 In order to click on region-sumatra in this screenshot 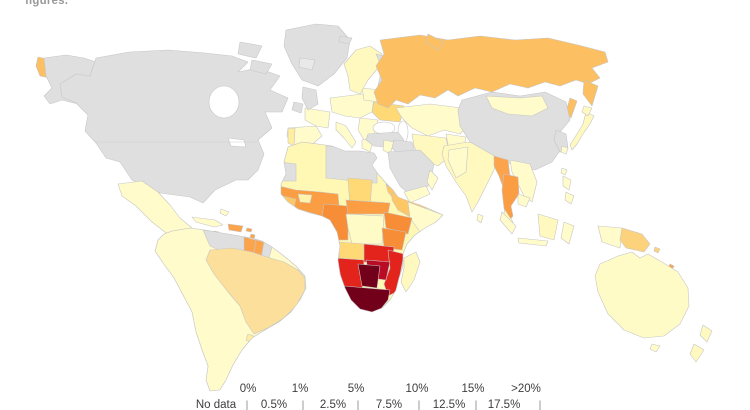, I will do `click(508, 223)`.